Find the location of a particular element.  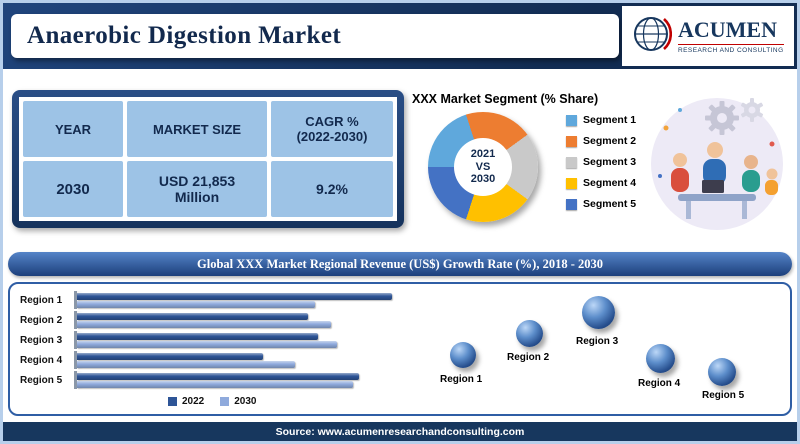

region-bubble-label-5: Region 5 is located at coordinates (723, 395).